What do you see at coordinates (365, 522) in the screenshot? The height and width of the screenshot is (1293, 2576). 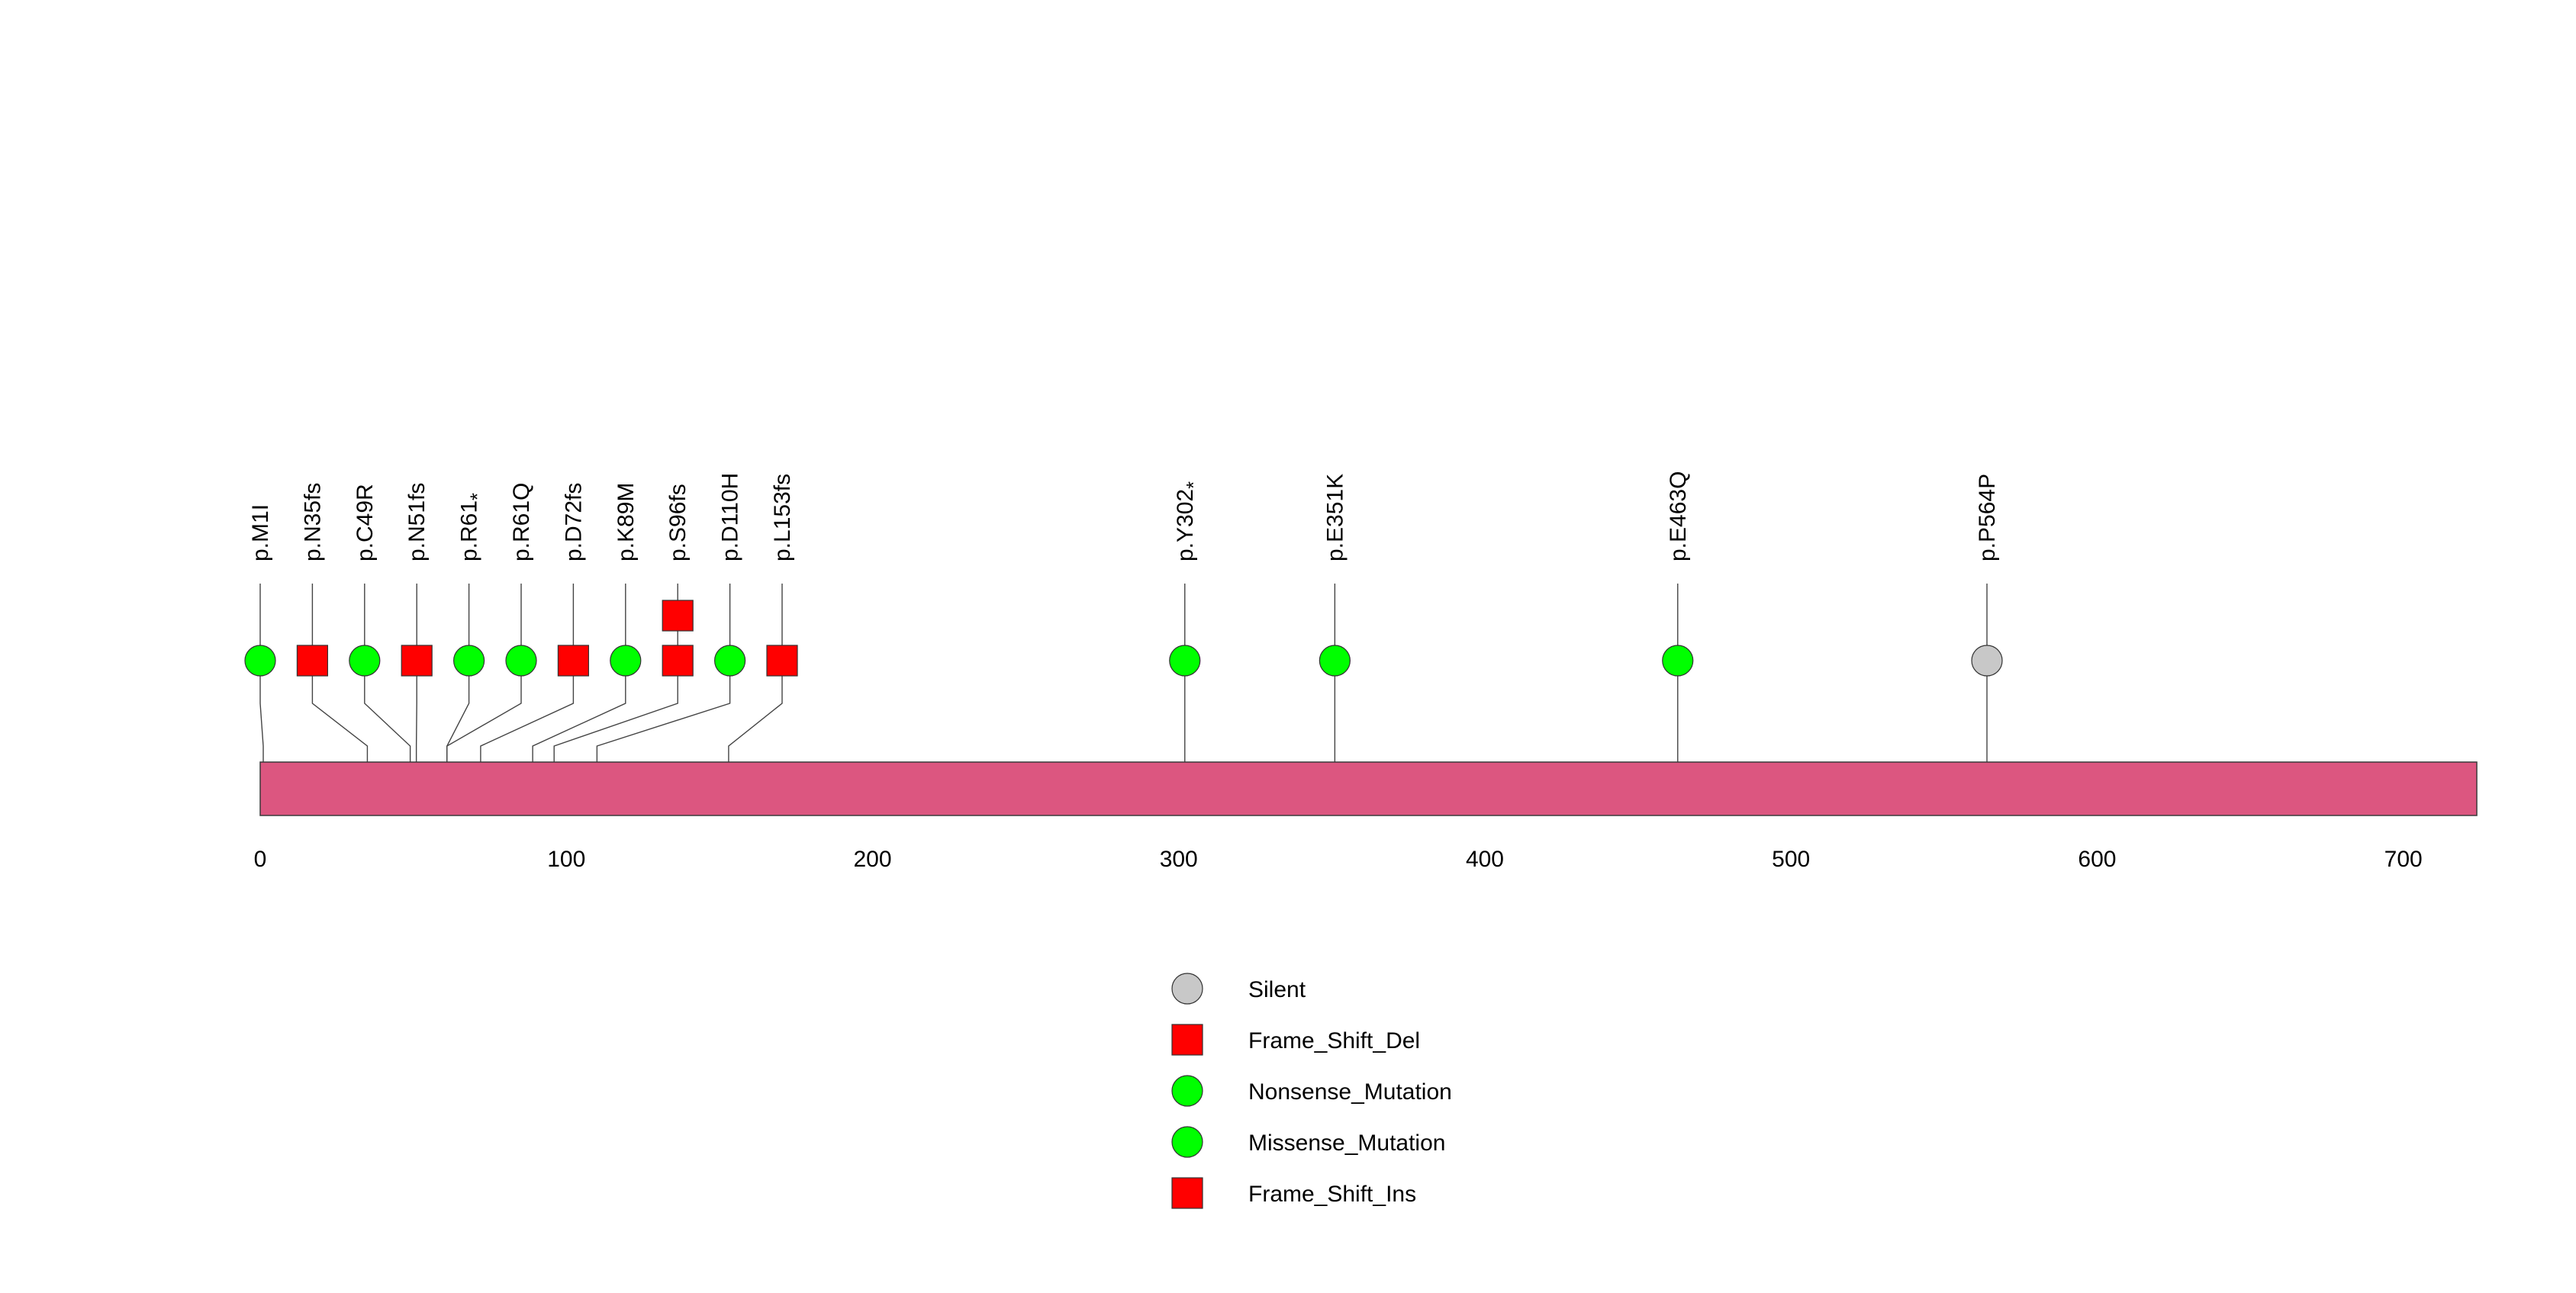 I see `mutation-label: p.C49R` at bounding box center [365, 522].